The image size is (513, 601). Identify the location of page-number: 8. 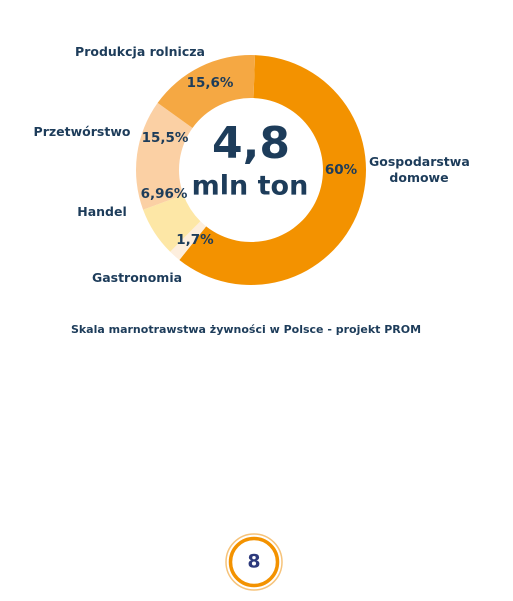
(253, 562).